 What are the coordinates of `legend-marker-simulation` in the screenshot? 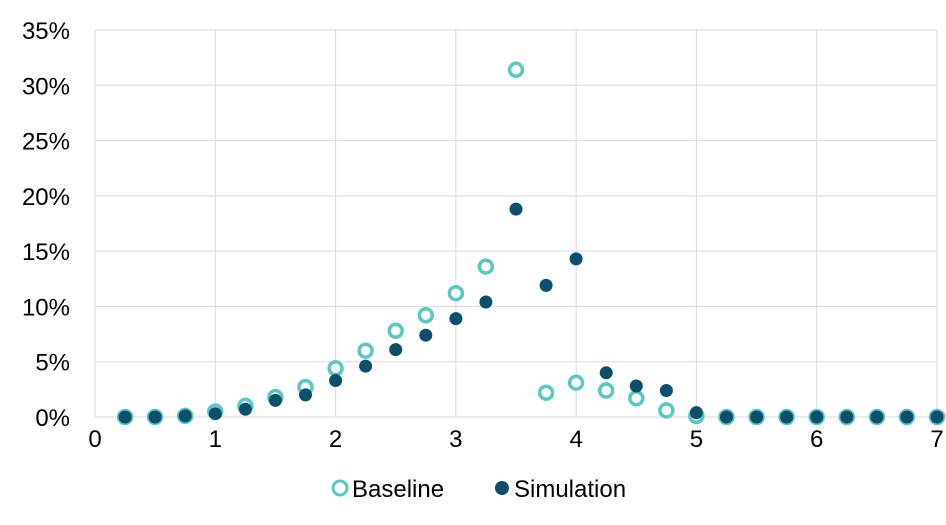 It's located at (502, 488).